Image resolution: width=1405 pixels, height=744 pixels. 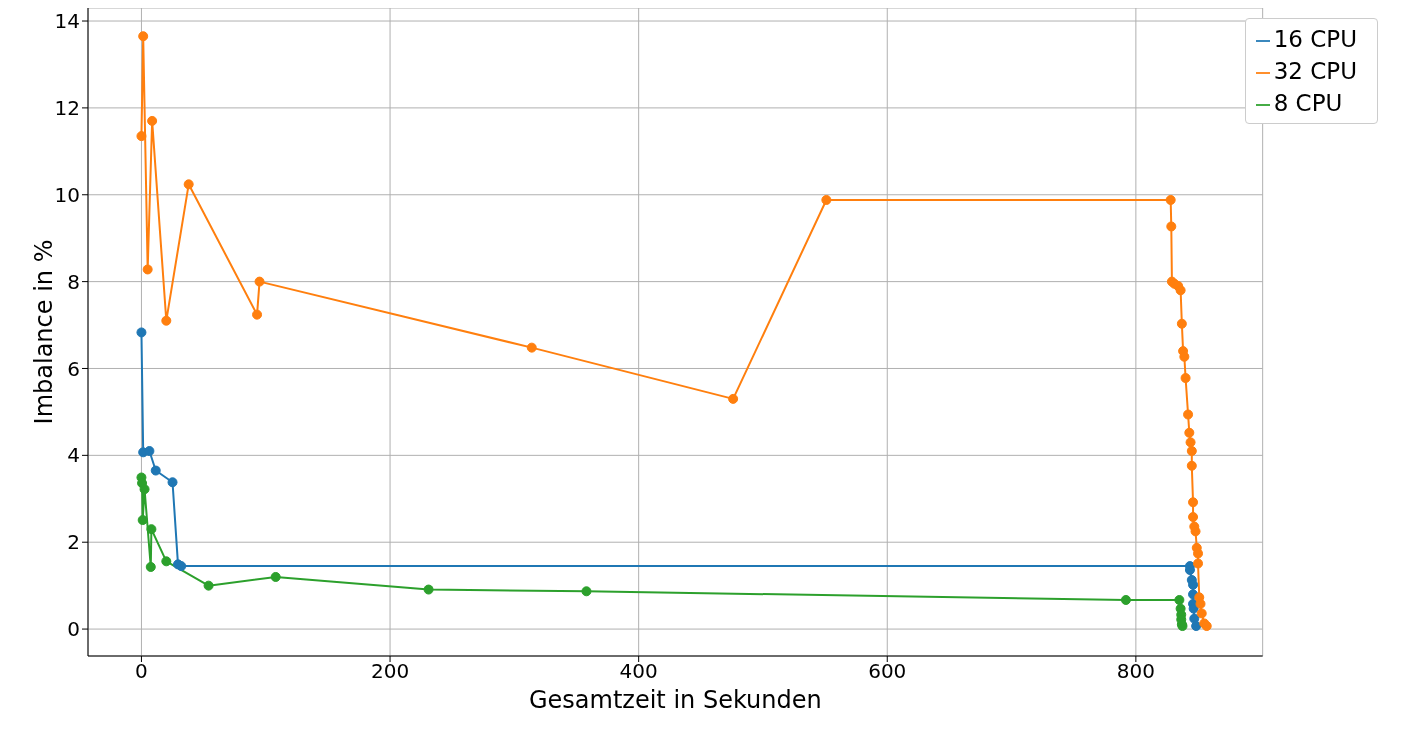 I want to click on legend-label: 16 CPU, so click(x=1315, y=39).